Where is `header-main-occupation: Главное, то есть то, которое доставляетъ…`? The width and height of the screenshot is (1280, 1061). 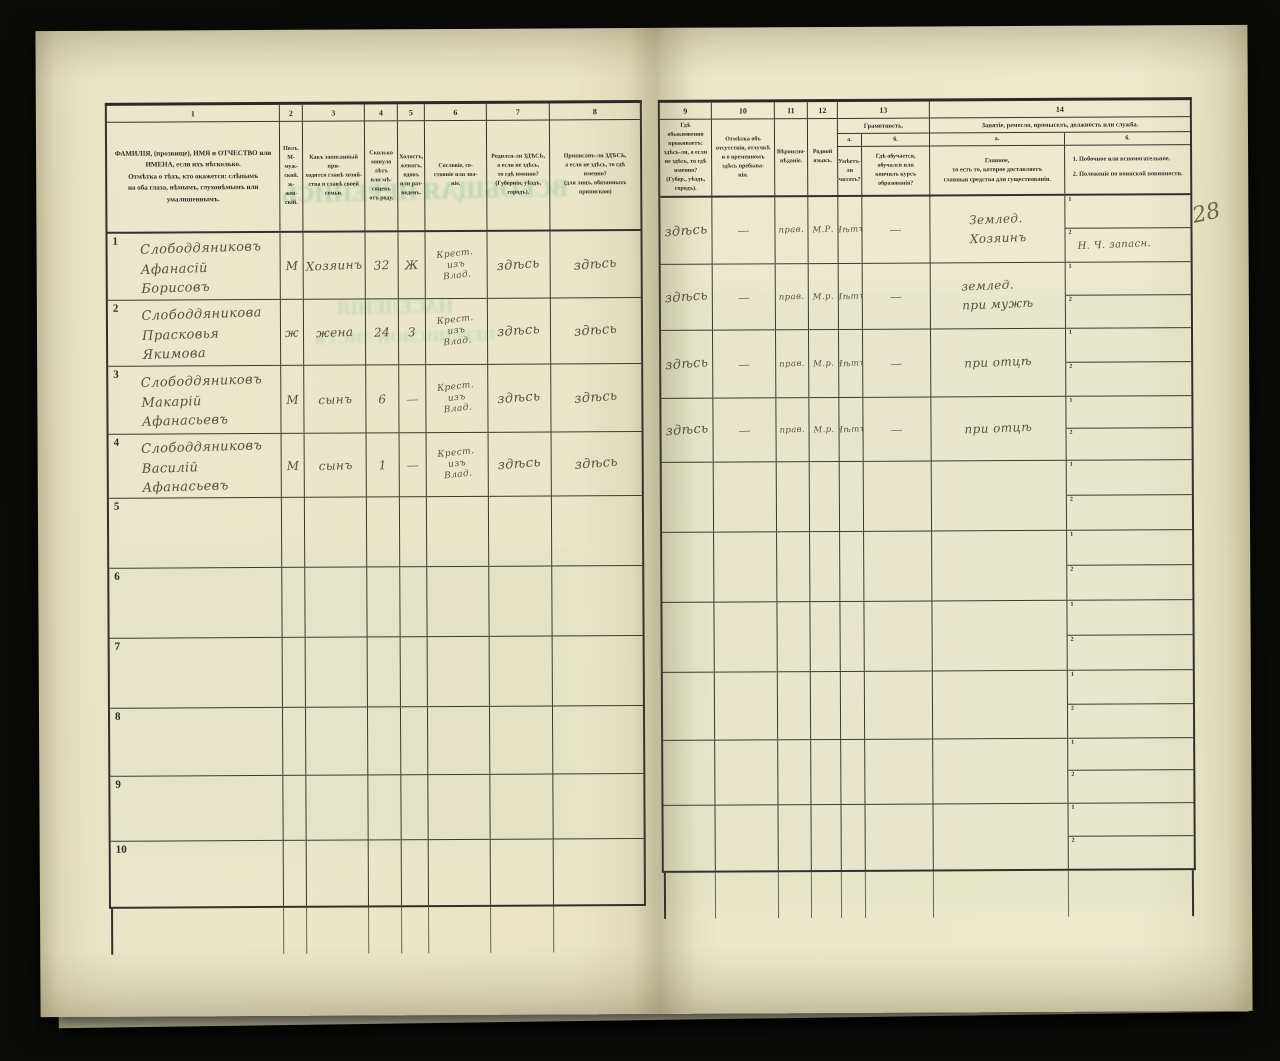 header-main-occupation: Главное, то есть то, которое доставляетъ… is located at coordinates (998, 170).